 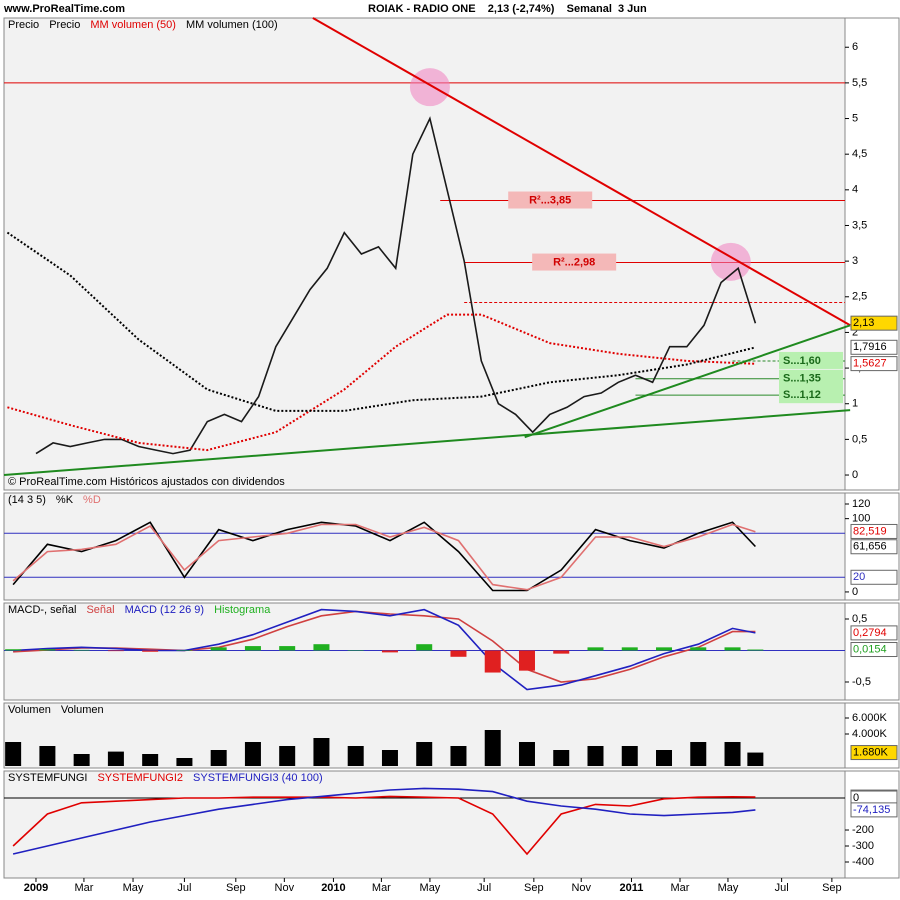 I want to click on panel-title: SYSTEMFUNGI, so click(x=47, y=778).